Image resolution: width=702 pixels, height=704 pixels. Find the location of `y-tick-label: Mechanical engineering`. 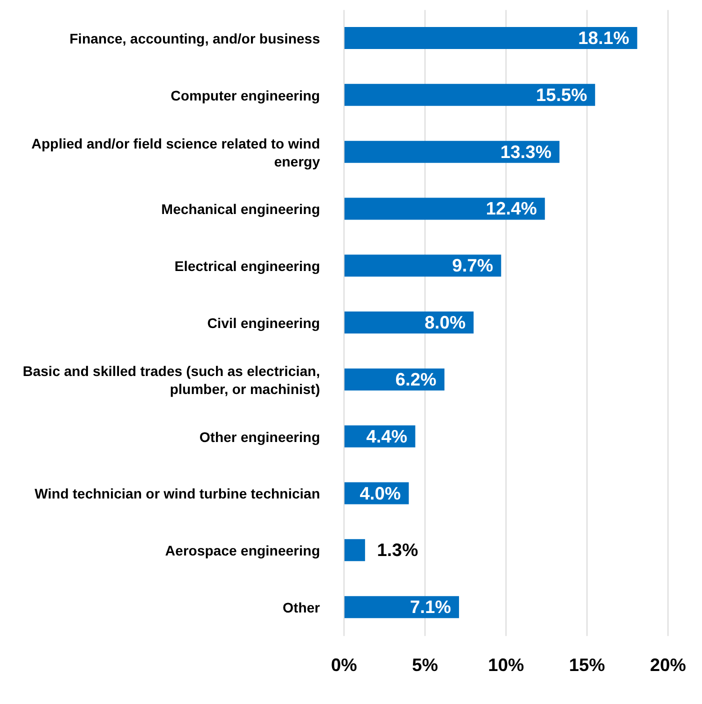

y-tick-label: Mechanical engineering is located at coordinates (240, 209).